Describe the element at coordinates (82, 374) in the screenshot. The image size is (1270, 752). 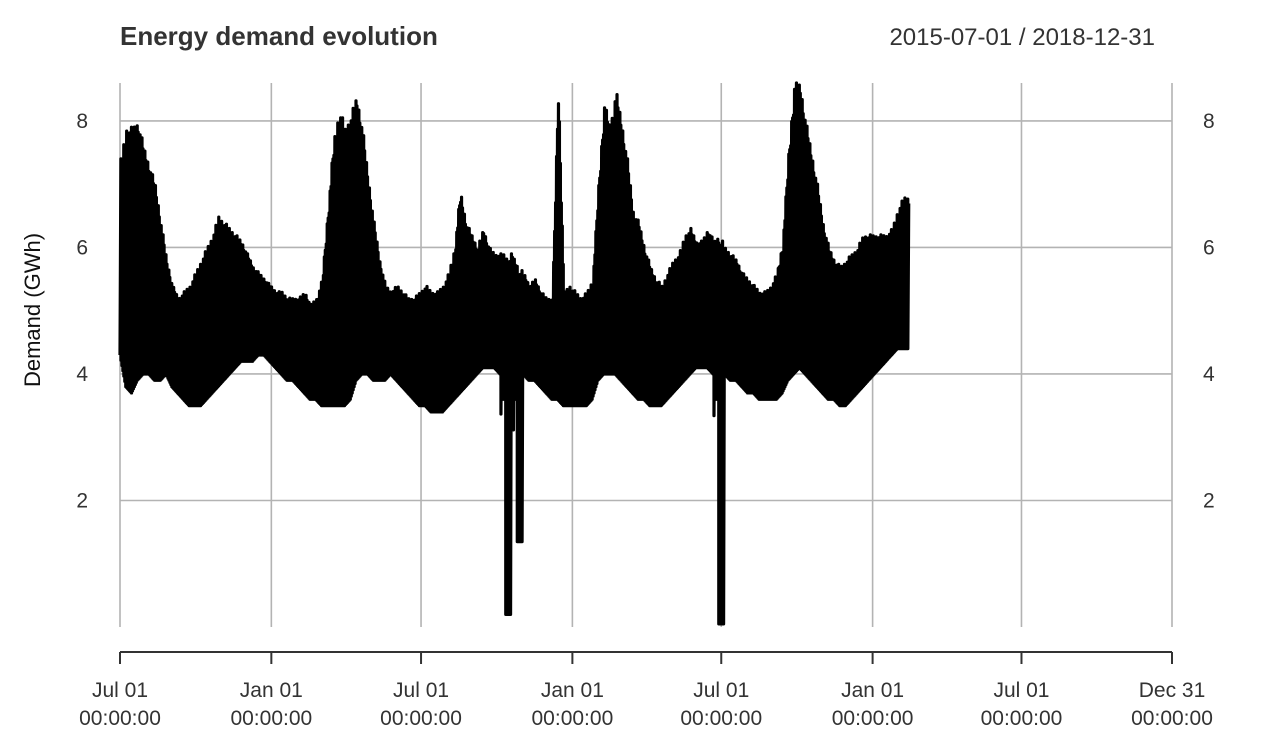
I see `y-tick-label-left: 4` at that location.